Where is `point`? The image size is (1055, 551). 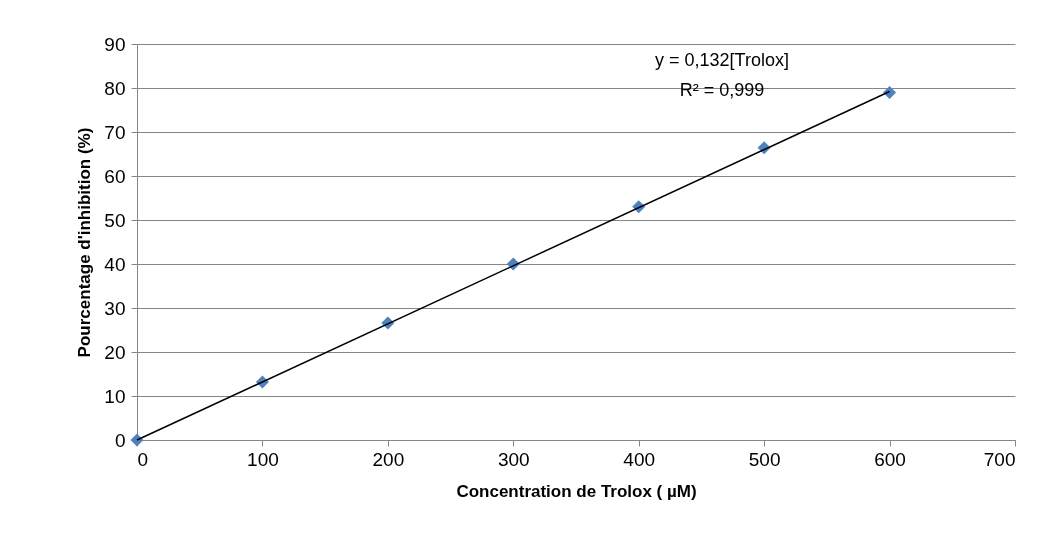 point is located at coordinates (137, 440).